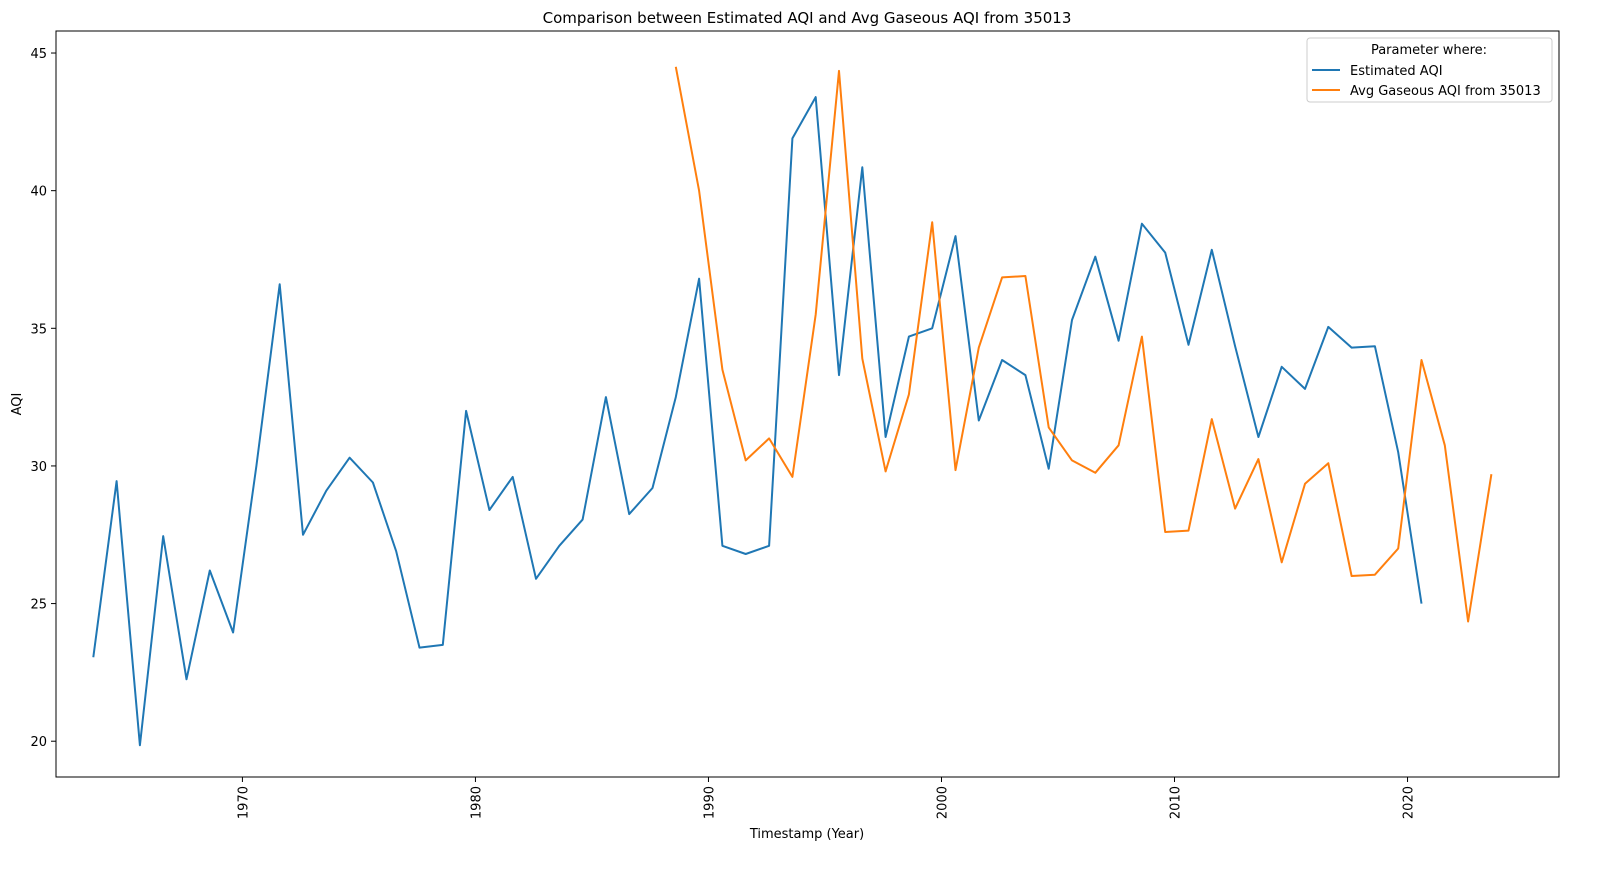  I want to click on y-axis: 20 25 30 35 40 45, so click(43, 398).